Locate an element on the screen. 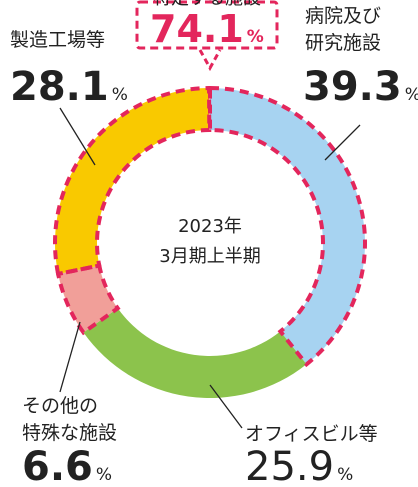  value-label: 6.6% is located at coordinates (67, 465).